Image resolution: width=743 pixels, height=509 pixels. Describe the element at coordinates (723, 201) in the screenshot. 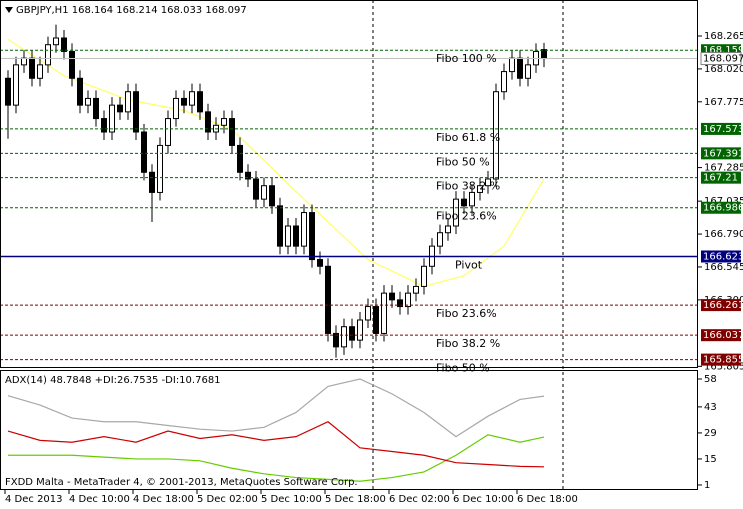

I see `y-tick-label: 167.035` at that location.